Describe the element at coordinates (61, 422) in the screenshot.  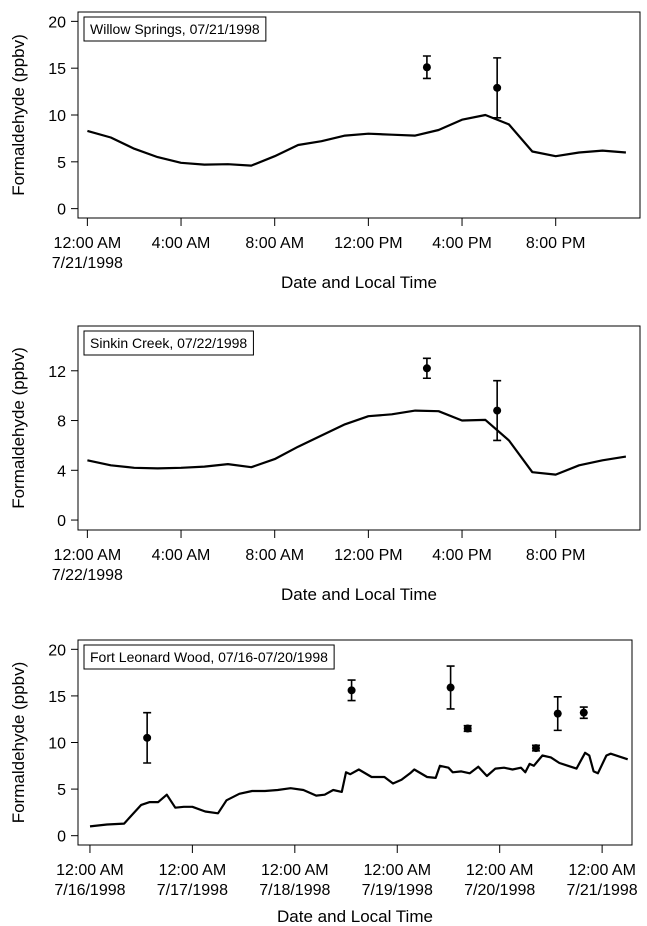
I see `y-tick-label: 8` at that location.